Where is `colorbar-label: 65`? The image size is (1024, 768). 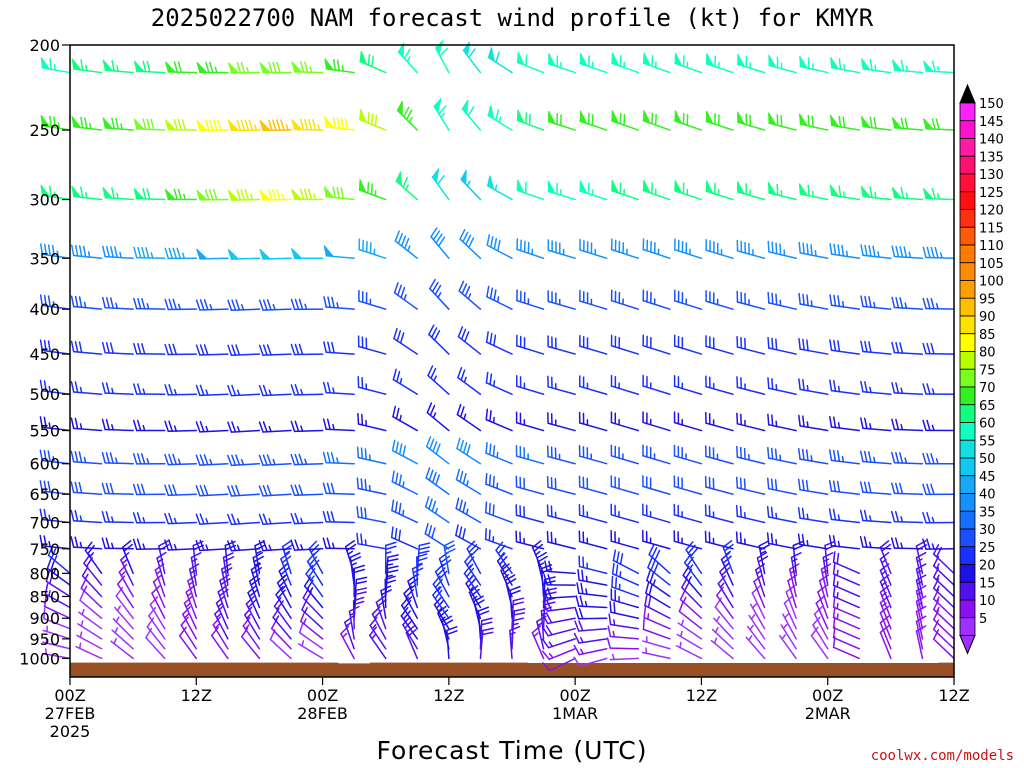 colorbar-label: 65 is located at coordinates (987, 406).